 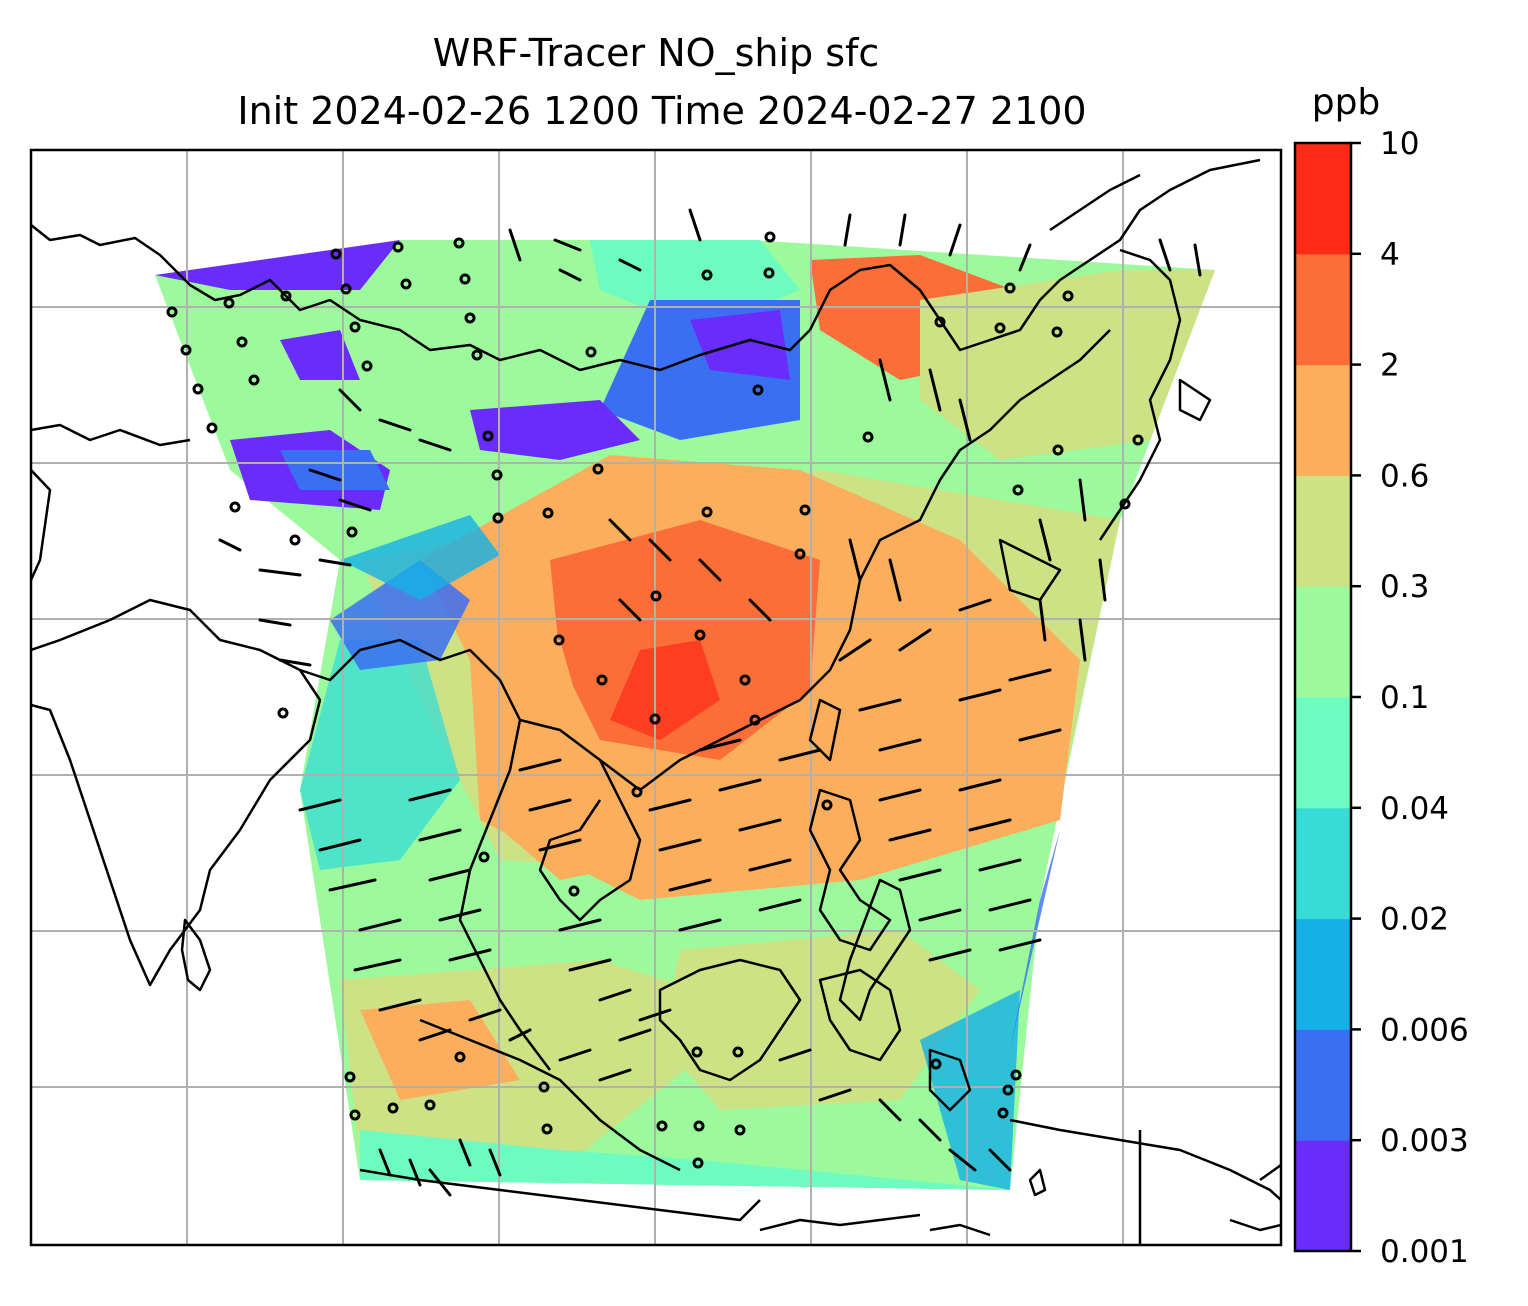 What do you see at coordinates (1404, 476) in the screenshot?
I see `colorbar-tick-label: 0.6` at bounding box center [1404, 476].